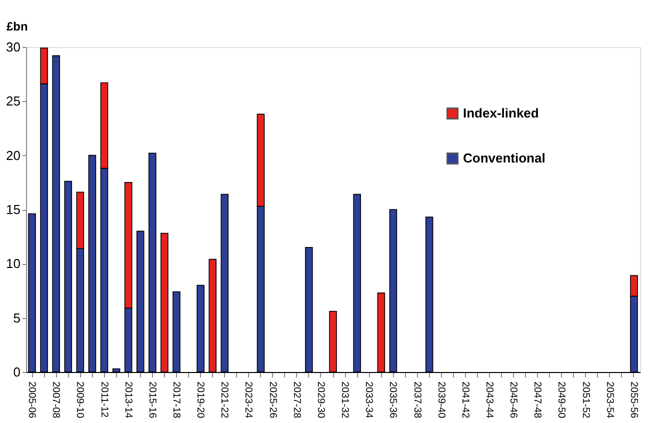 Image resolution: width=648 pixels, height=423 pixels. I want to click on x-tick-label: 2051-52, so click(585, 400).